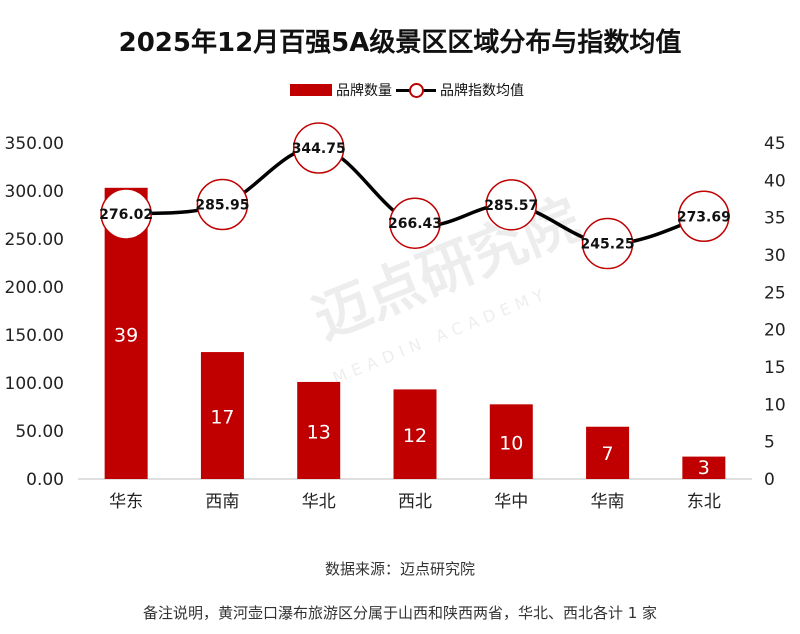 This screenshot has height=634, width=800. I want to click on right-axis-tick-label: 45, so click(775, 144).